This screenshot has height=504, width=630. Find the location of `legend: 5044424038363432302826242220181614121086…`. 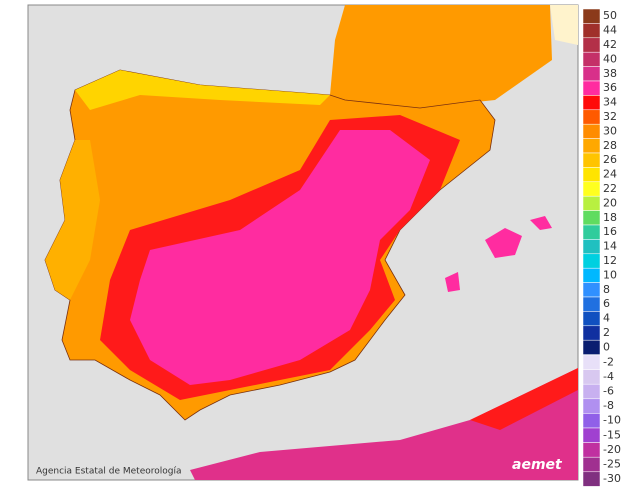

legend: 5044424038363432302826242220181614121086… is located at coordinates (601, 247).